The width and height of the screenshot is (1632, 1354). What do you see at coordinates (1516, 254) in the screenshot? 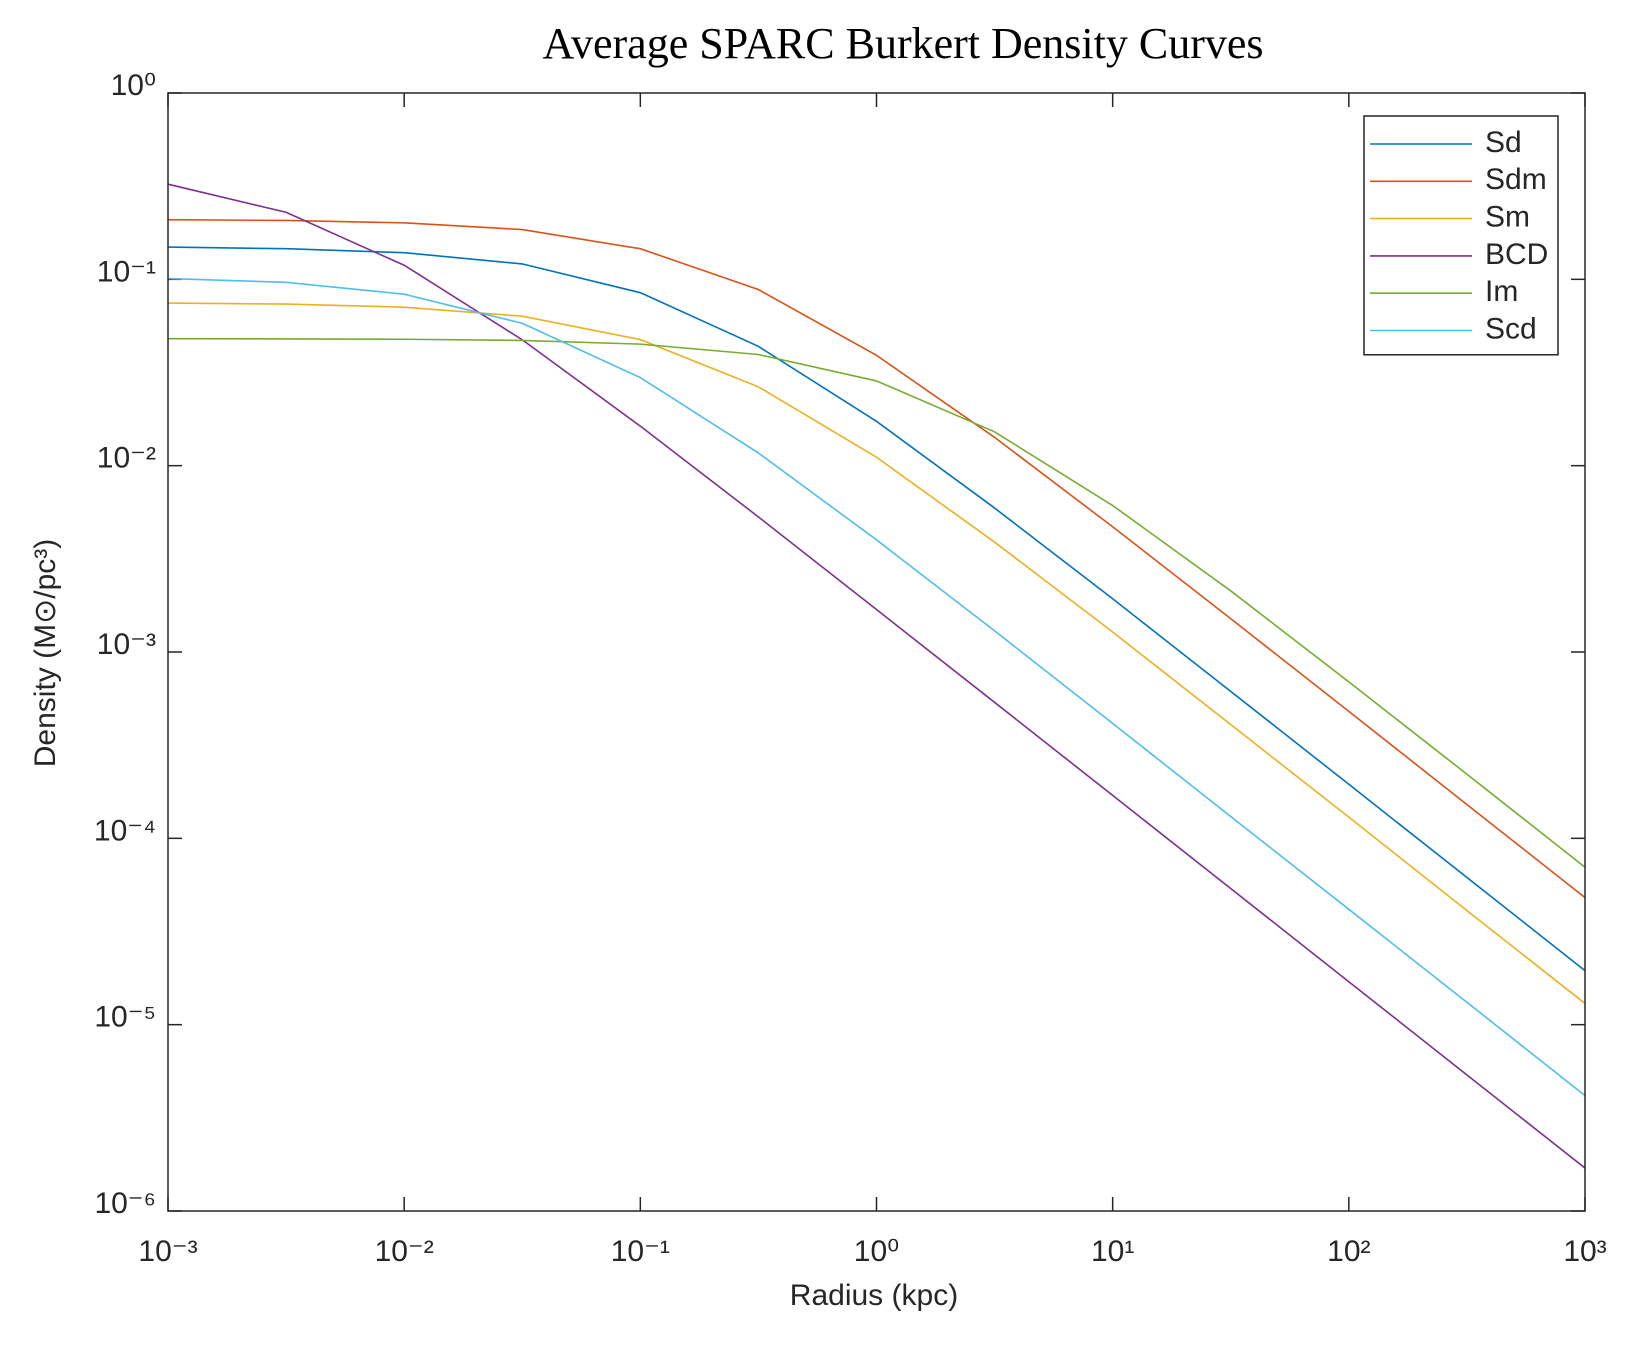
I see `legend-label: BCD` at bounding box center [1516, 254].